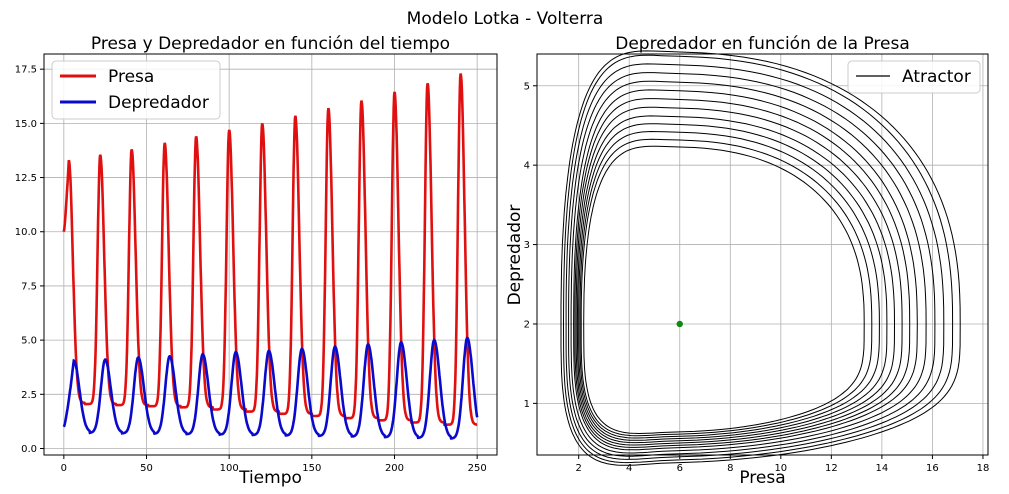 The image size is (1009, 494). Describe the element at coordinates (274, 464) in the screenshot. I see `chart-left-xticks: 0 50 100 150 200 250` at that location.